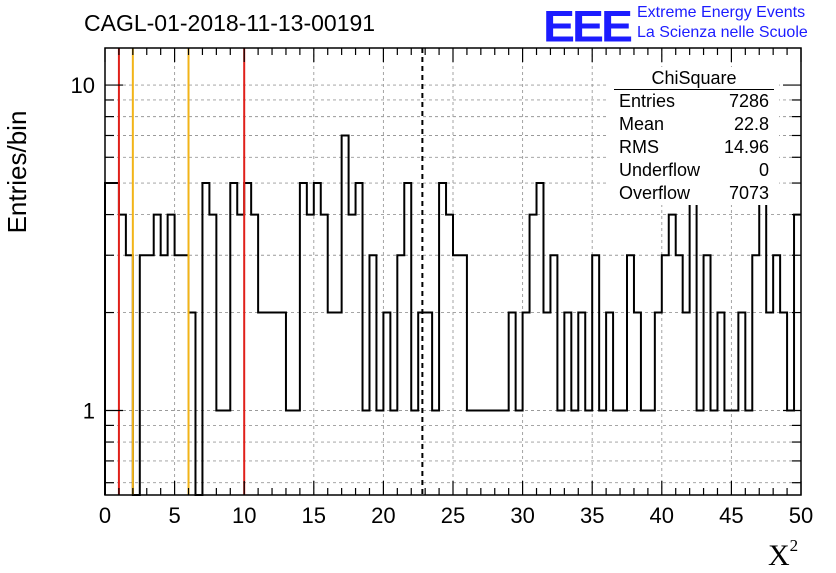  What do you see at coordinates (660, 170) in the screenshot?
I see `stats-label: Underflow` at bounding box center [660, 170].